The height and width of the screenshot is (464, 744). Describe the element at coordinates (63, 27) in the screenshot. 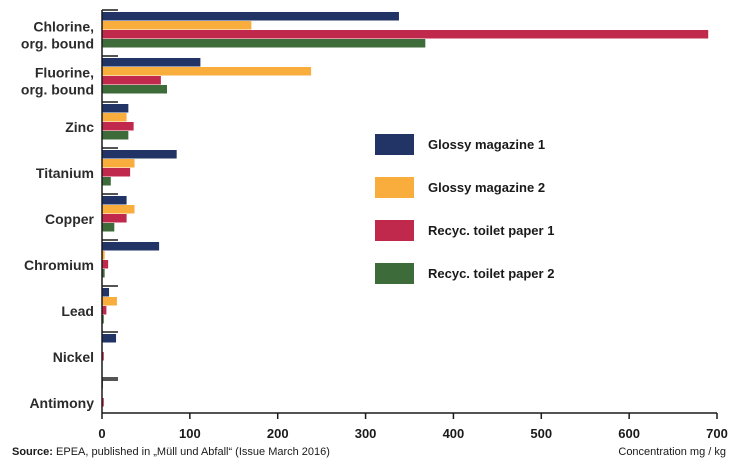

I see `category-label: Chlorine,` at that location.